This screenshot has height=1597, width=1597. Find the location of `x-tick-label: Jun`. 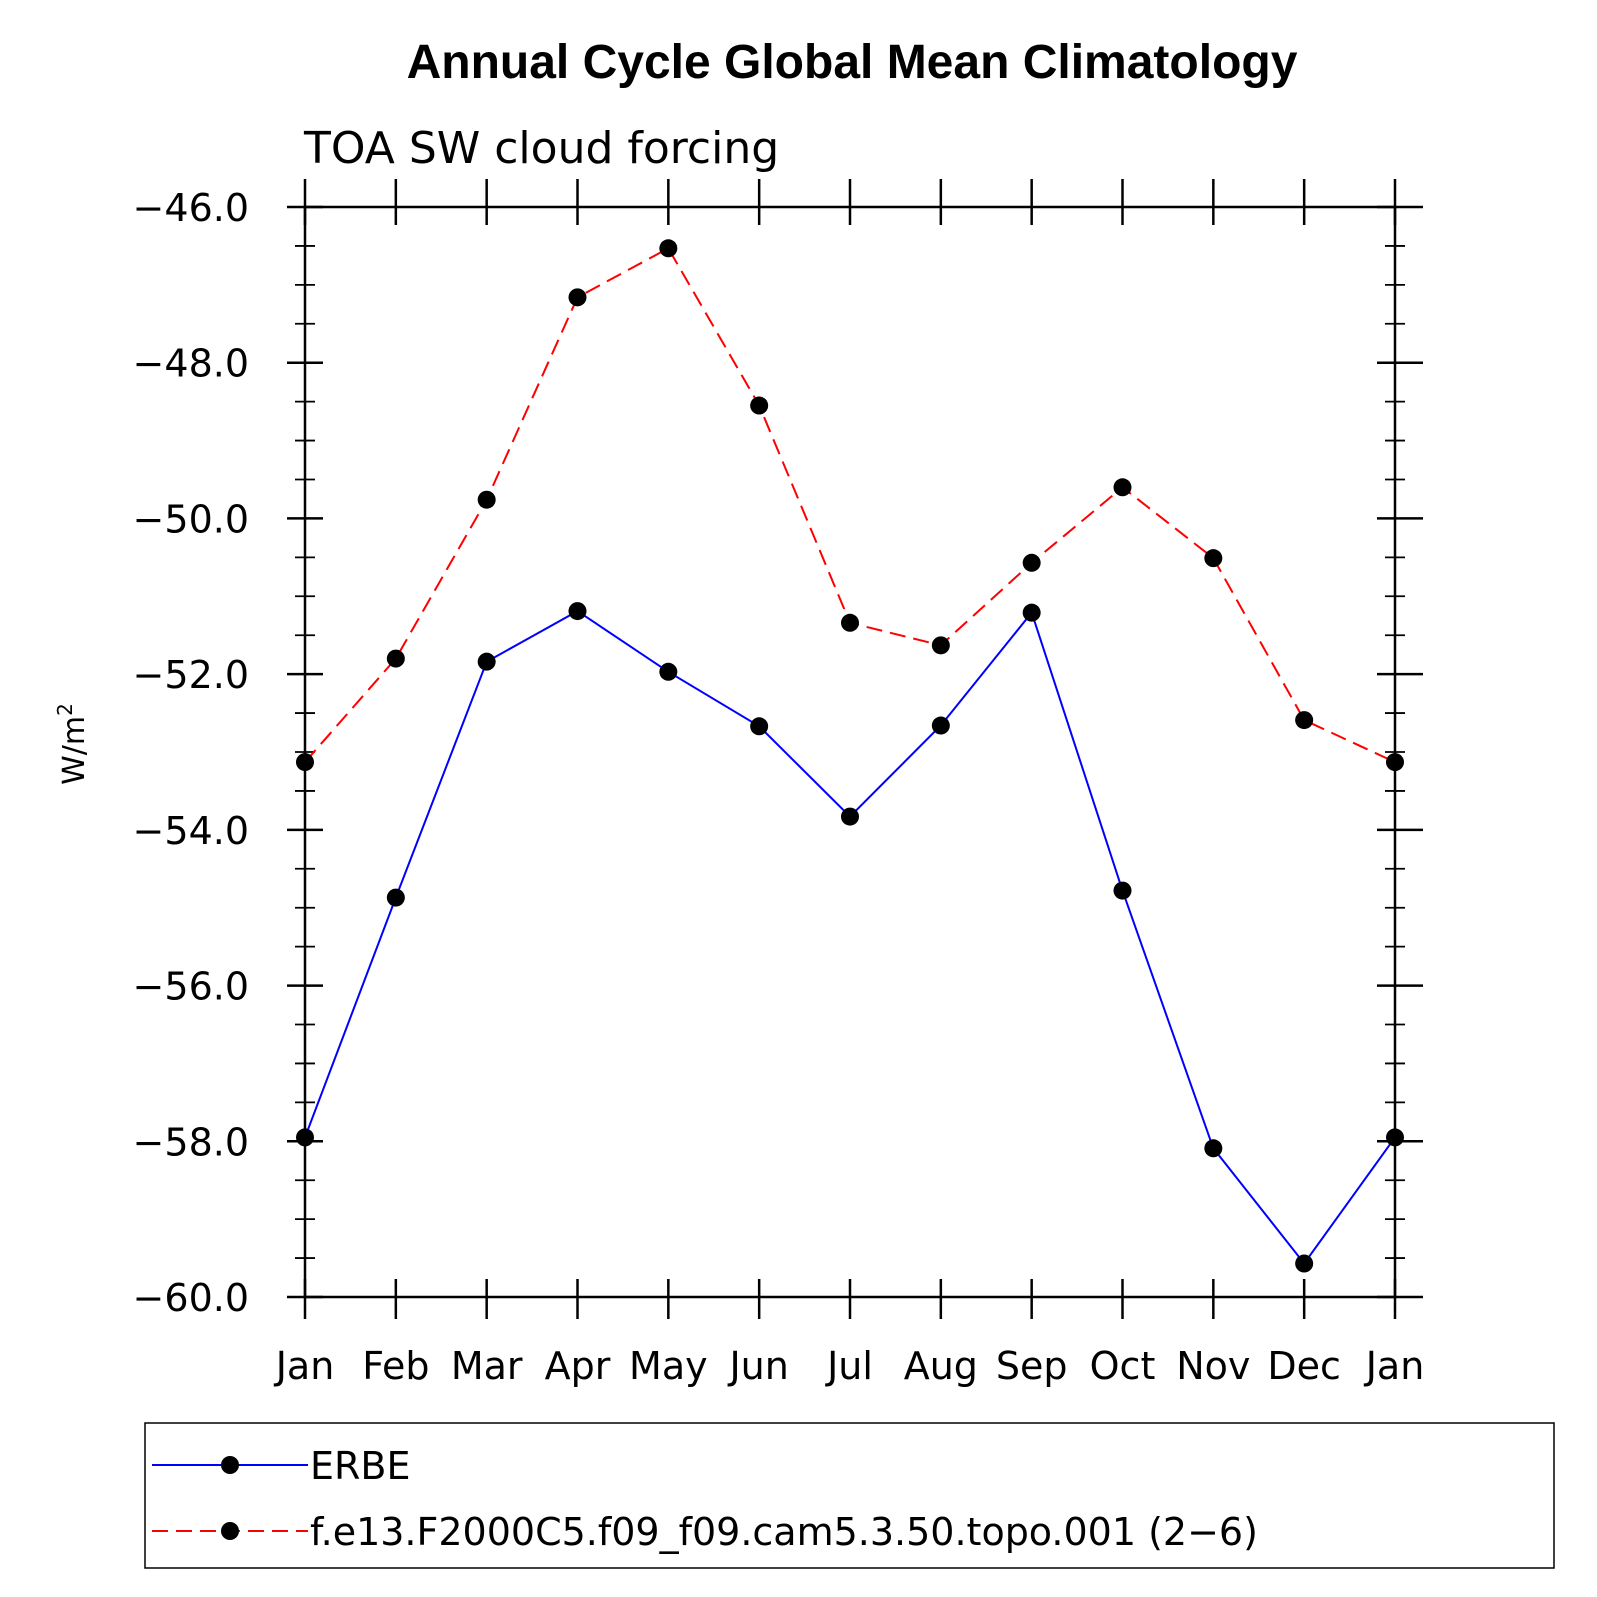

x-tick-label: Jun is located at coordinates (757, 1366).